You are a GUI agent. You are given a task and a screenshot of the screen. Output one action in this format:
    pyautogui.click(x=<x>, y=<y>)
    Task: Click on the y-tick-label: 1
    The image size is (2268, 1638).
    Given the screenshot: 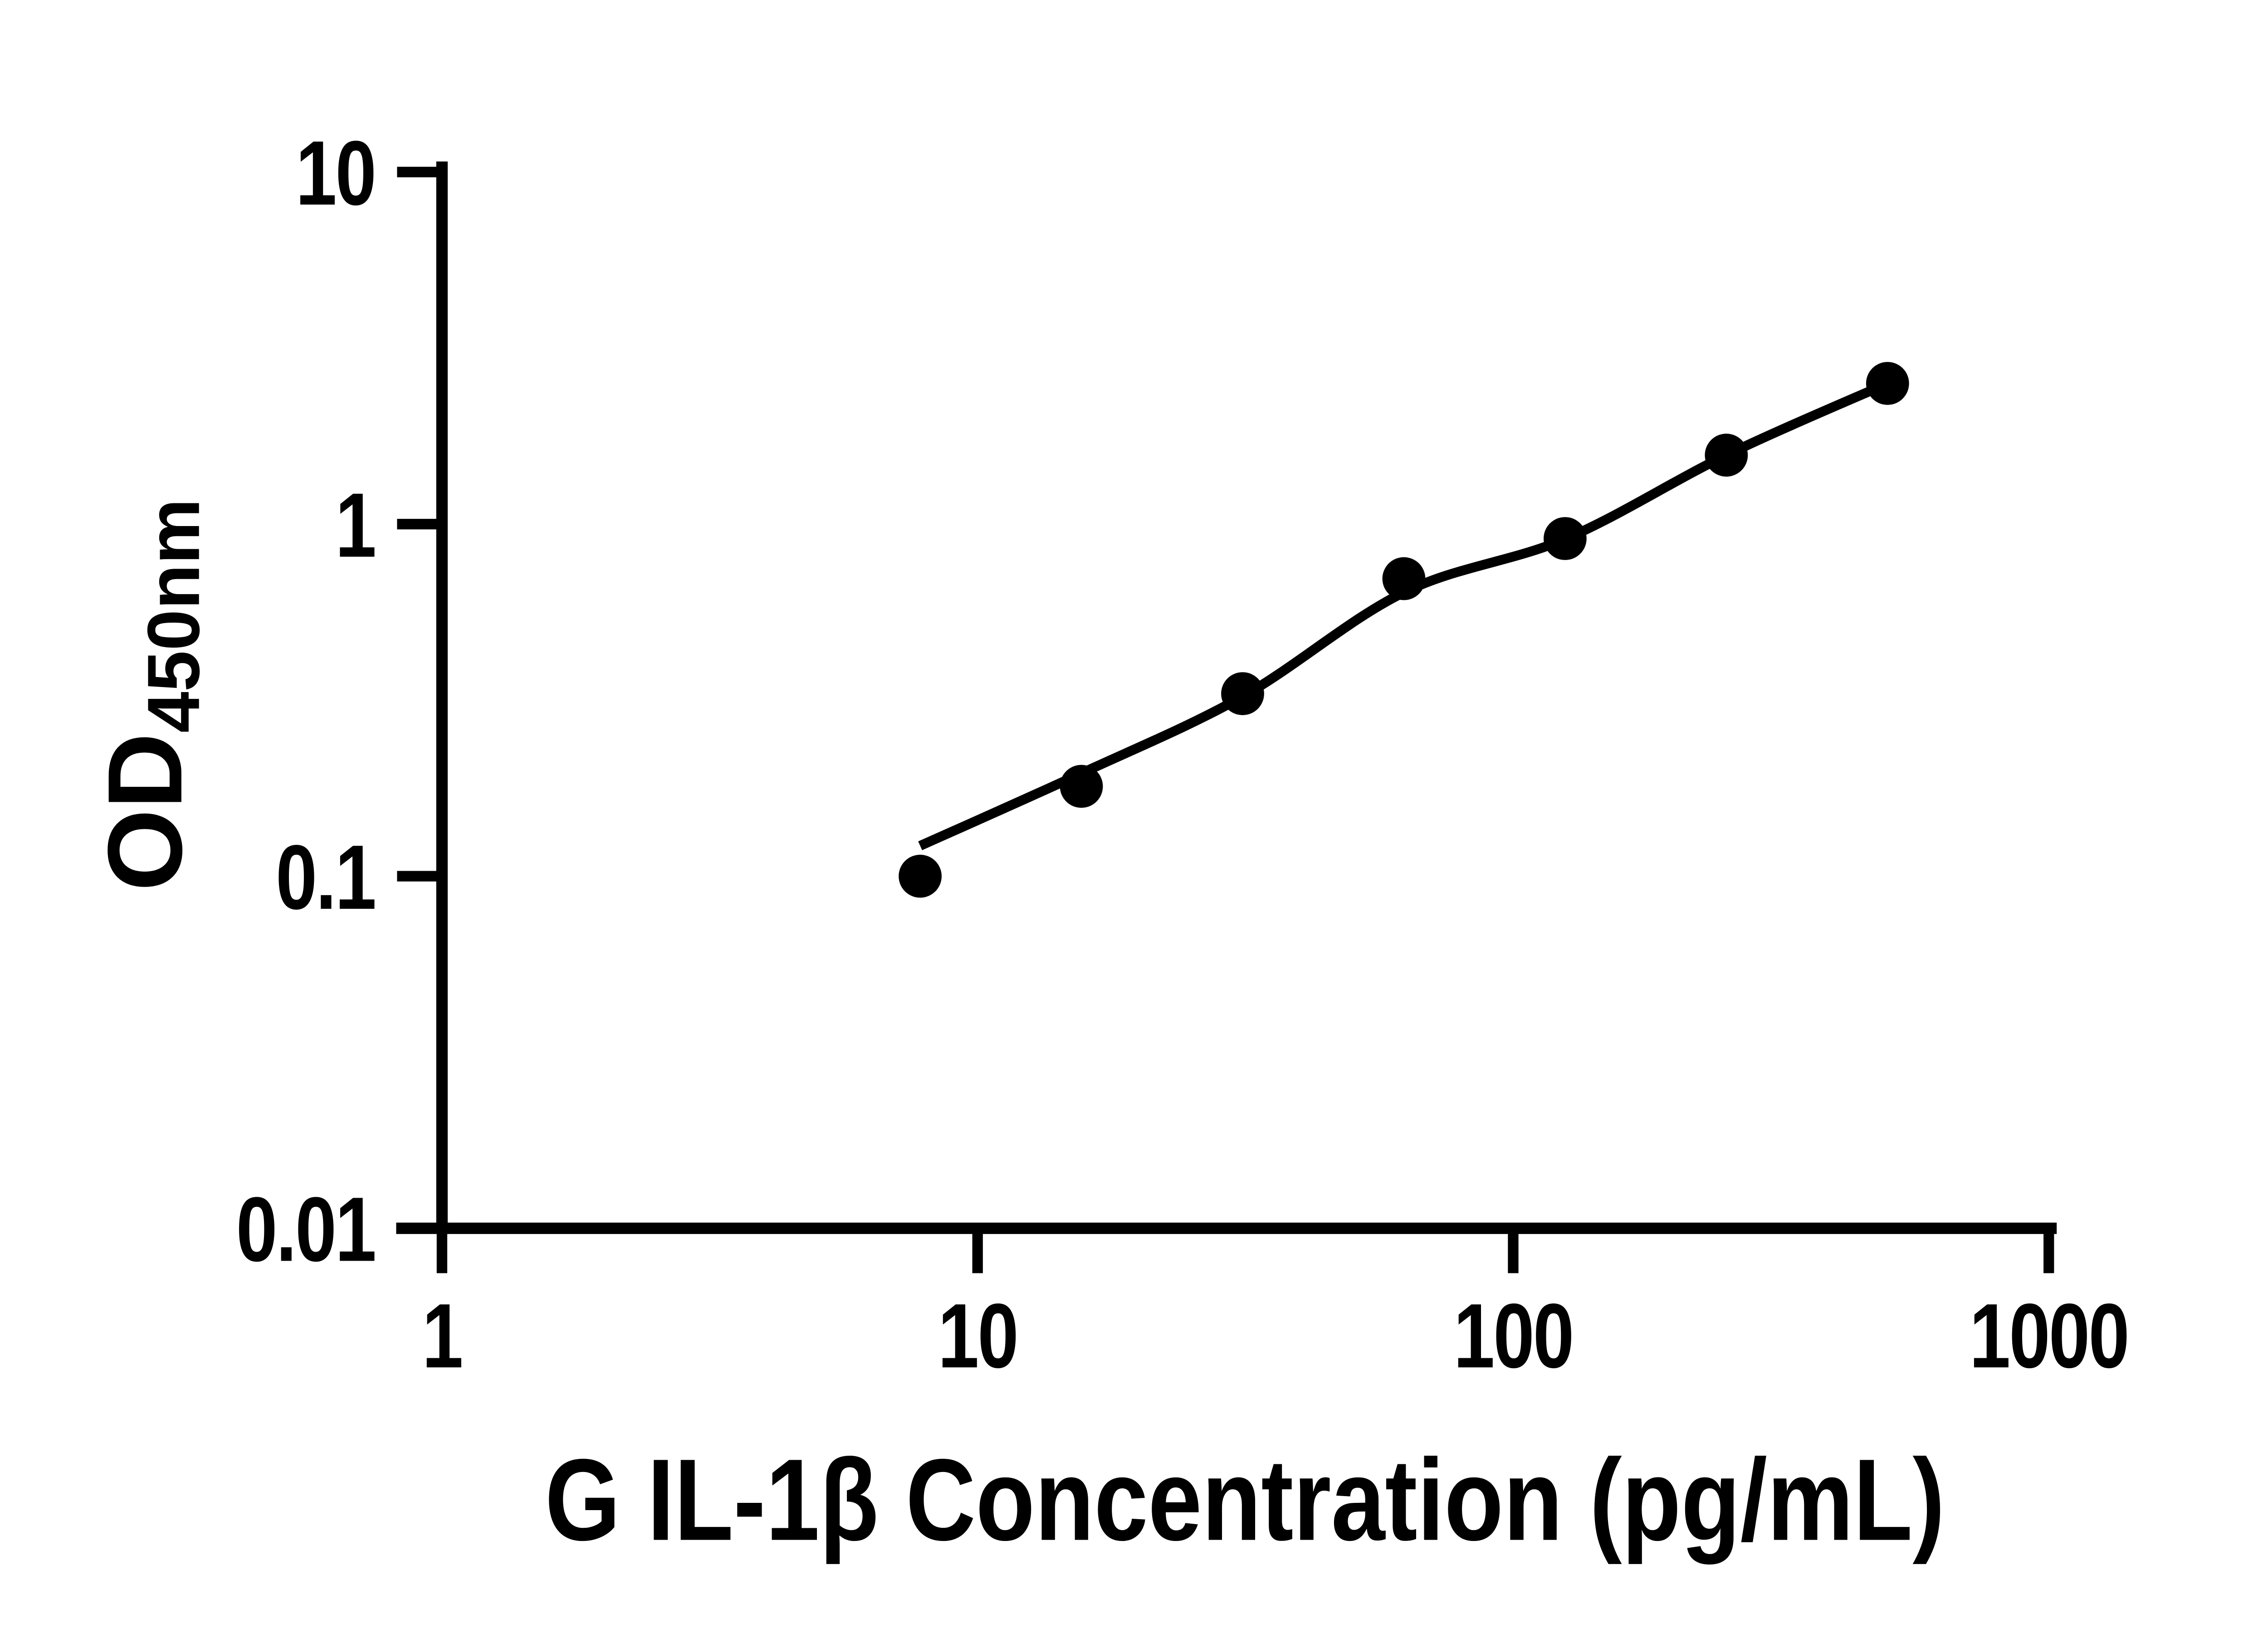 What is the action you would take?
    pyautogui.click(x=355, y=525)
    